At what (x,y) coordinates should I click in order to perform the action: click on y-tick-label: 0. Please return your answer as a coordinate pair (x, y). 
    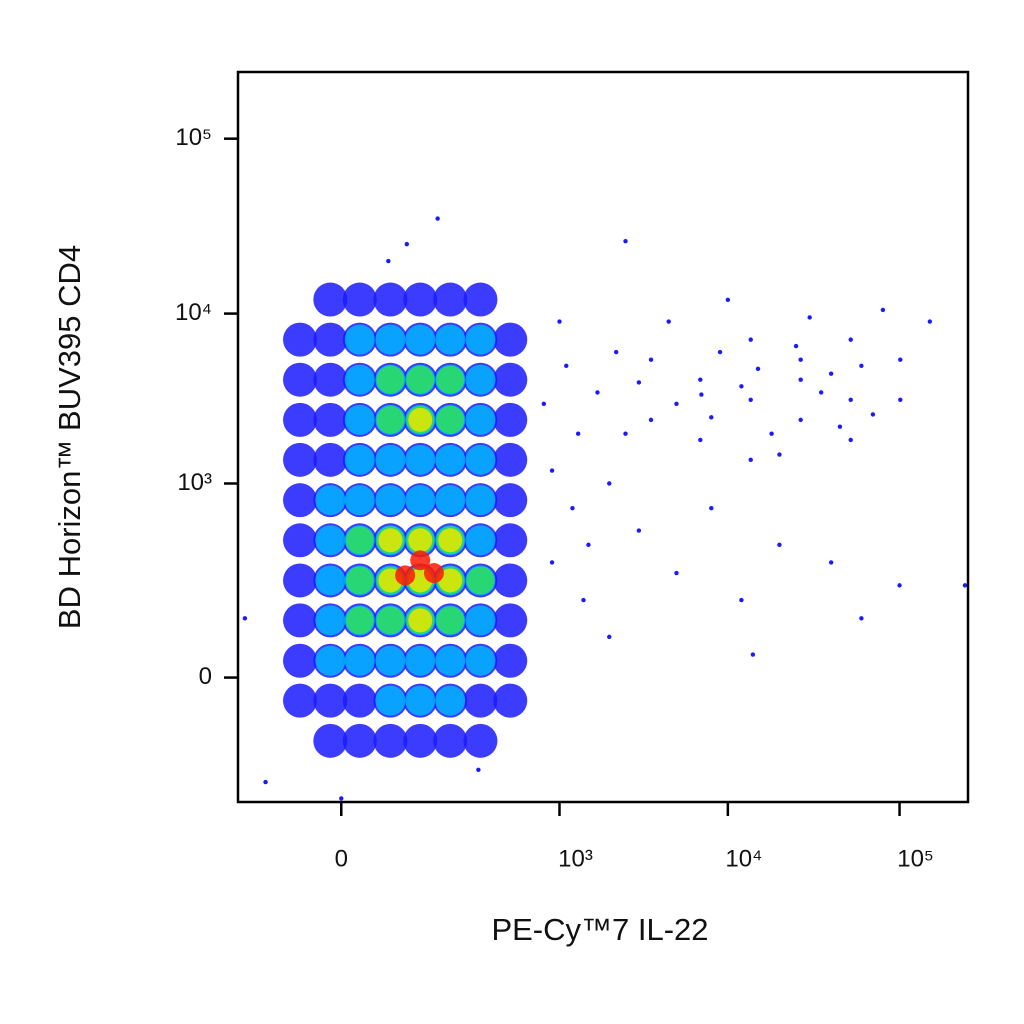
    Looking at the image, I should click on (205, 676).